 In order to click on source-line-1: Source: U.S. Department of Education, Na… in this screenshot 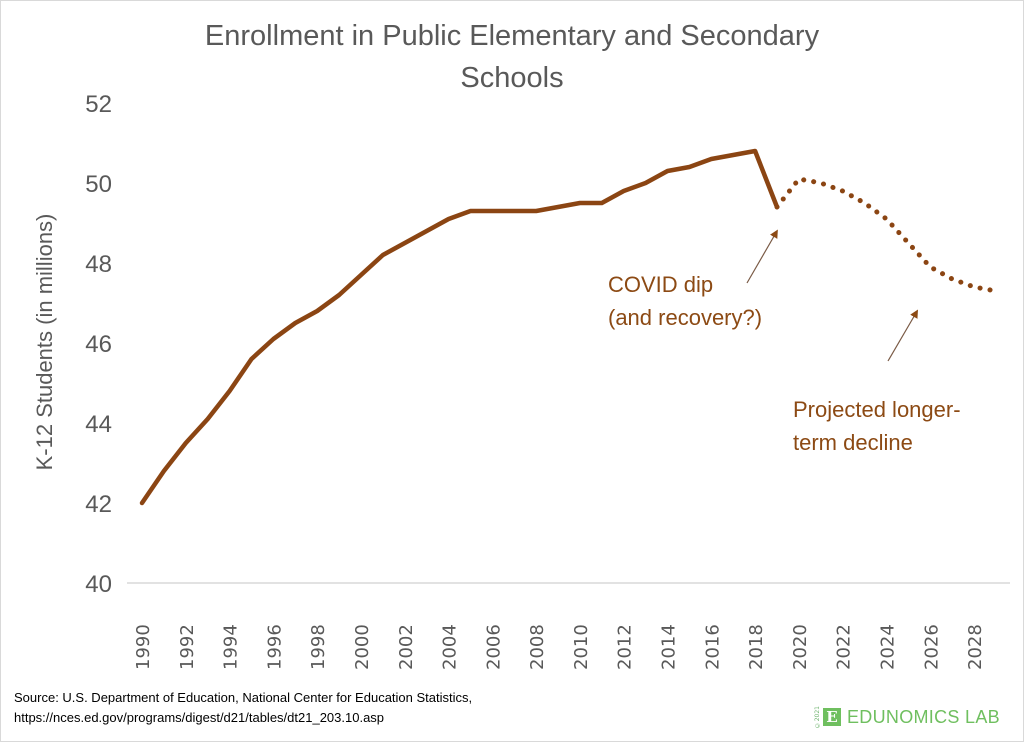, I will do `click(243, 697)`.